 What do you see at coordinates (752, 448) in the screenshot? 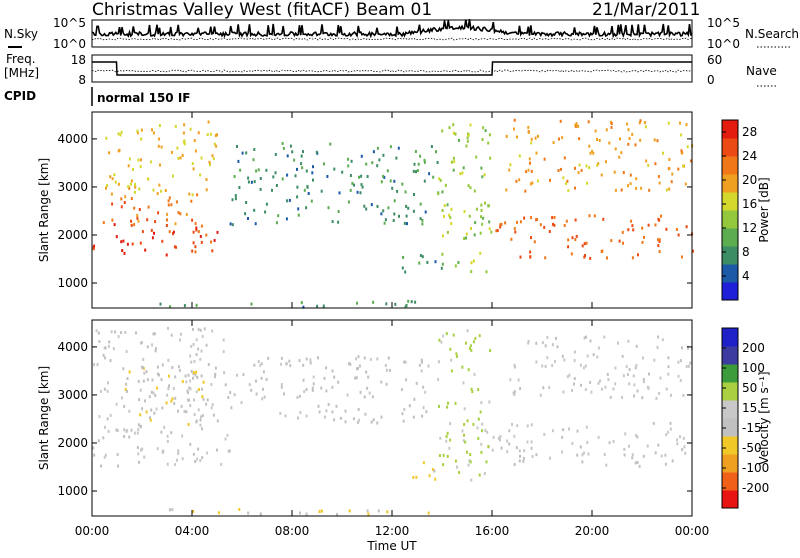
I see `colorbar-tick-label: -50` at bounding box center [752, 448].